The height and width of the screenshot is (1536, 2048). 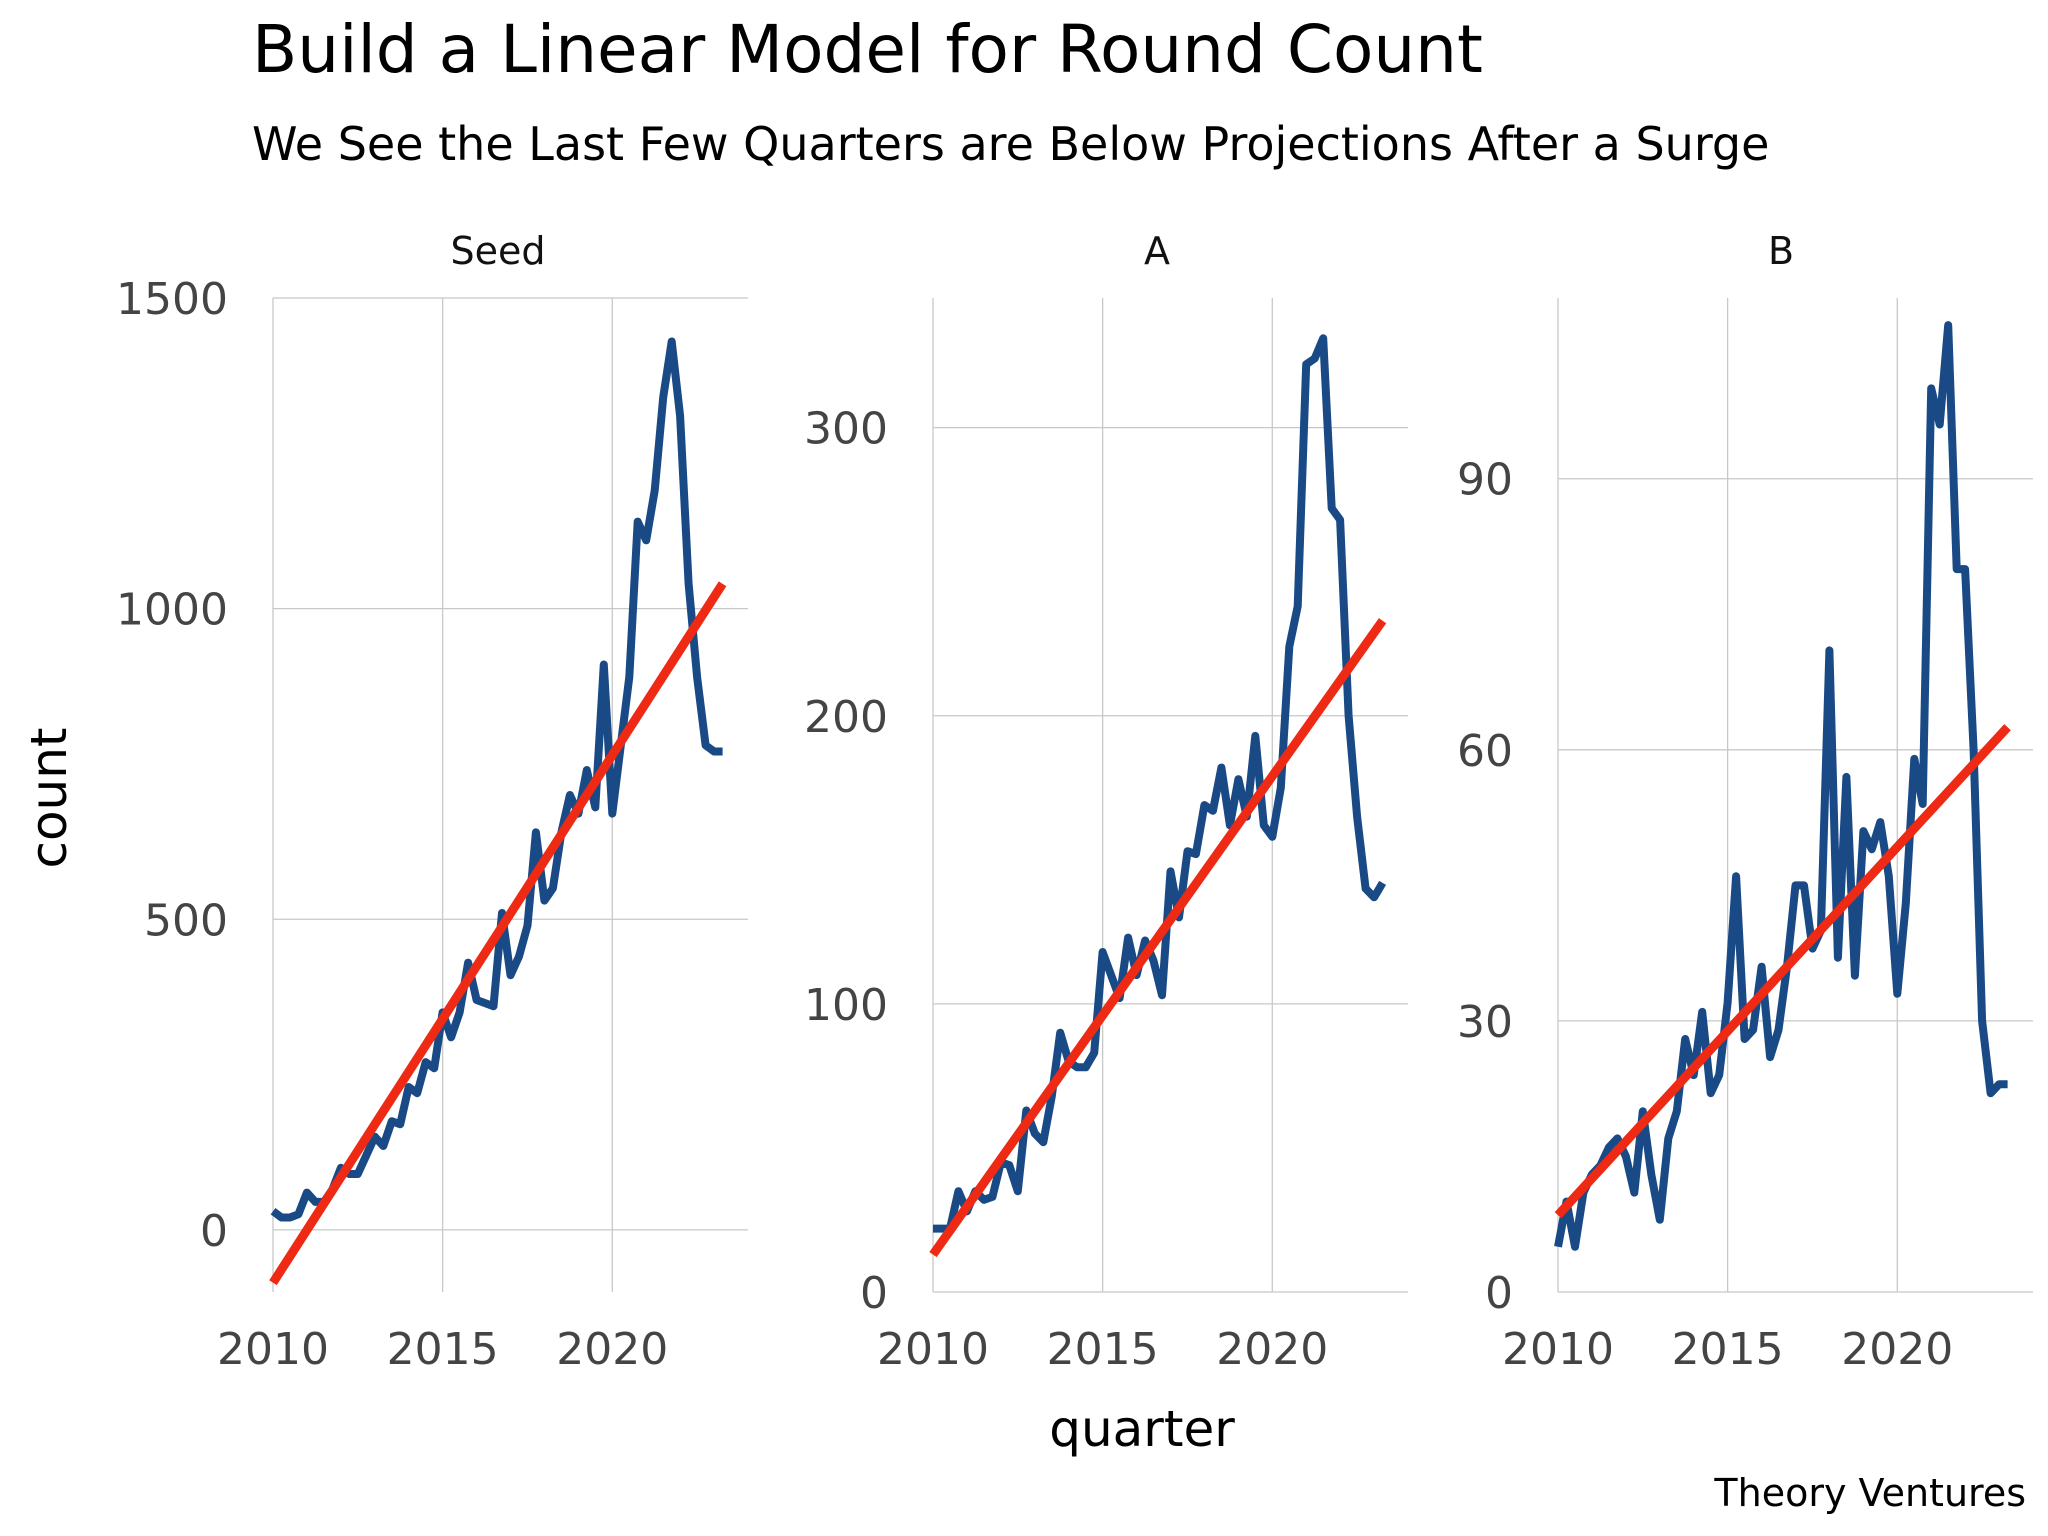 What do you see at coordinates (1142, 1429) in the screenshot?
I see `x-axis-title: quarter` at bounding box center [1142, 1429].